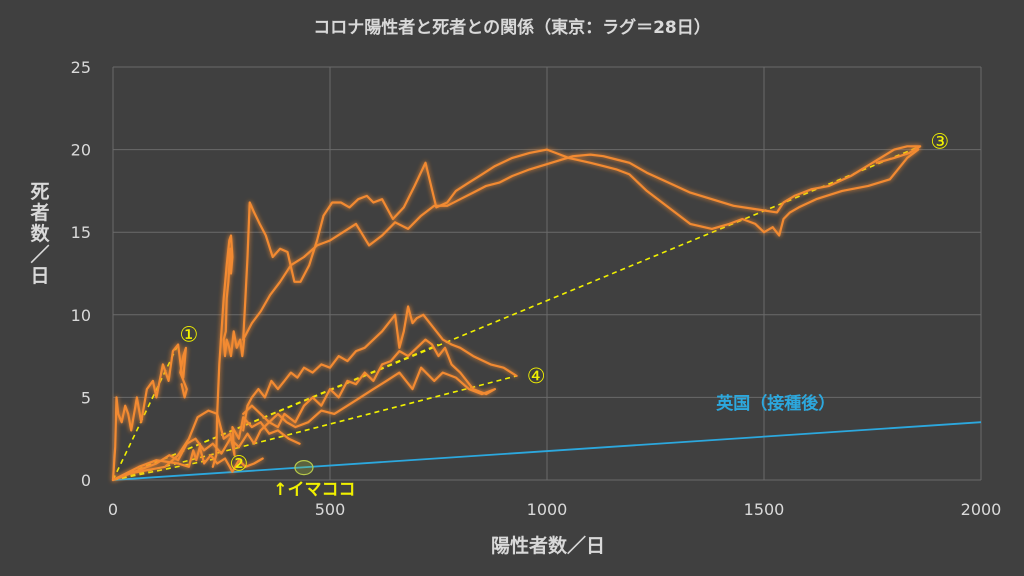 The image size is (1024, 576). I want to click on x-tick-label: 500, so click(330, 509).